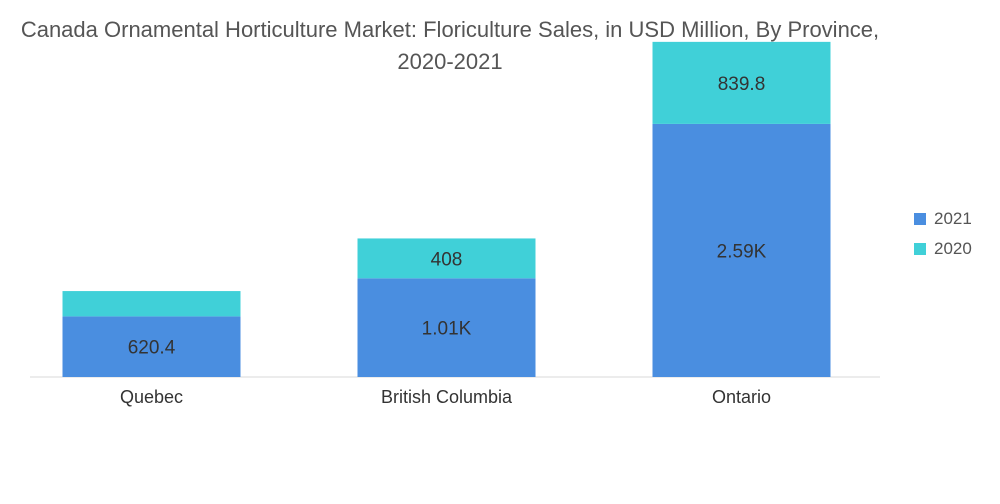 The height and width of the screenshot is (504, 1000). I want to click on bar-2020-ontario, so click(741, 82).